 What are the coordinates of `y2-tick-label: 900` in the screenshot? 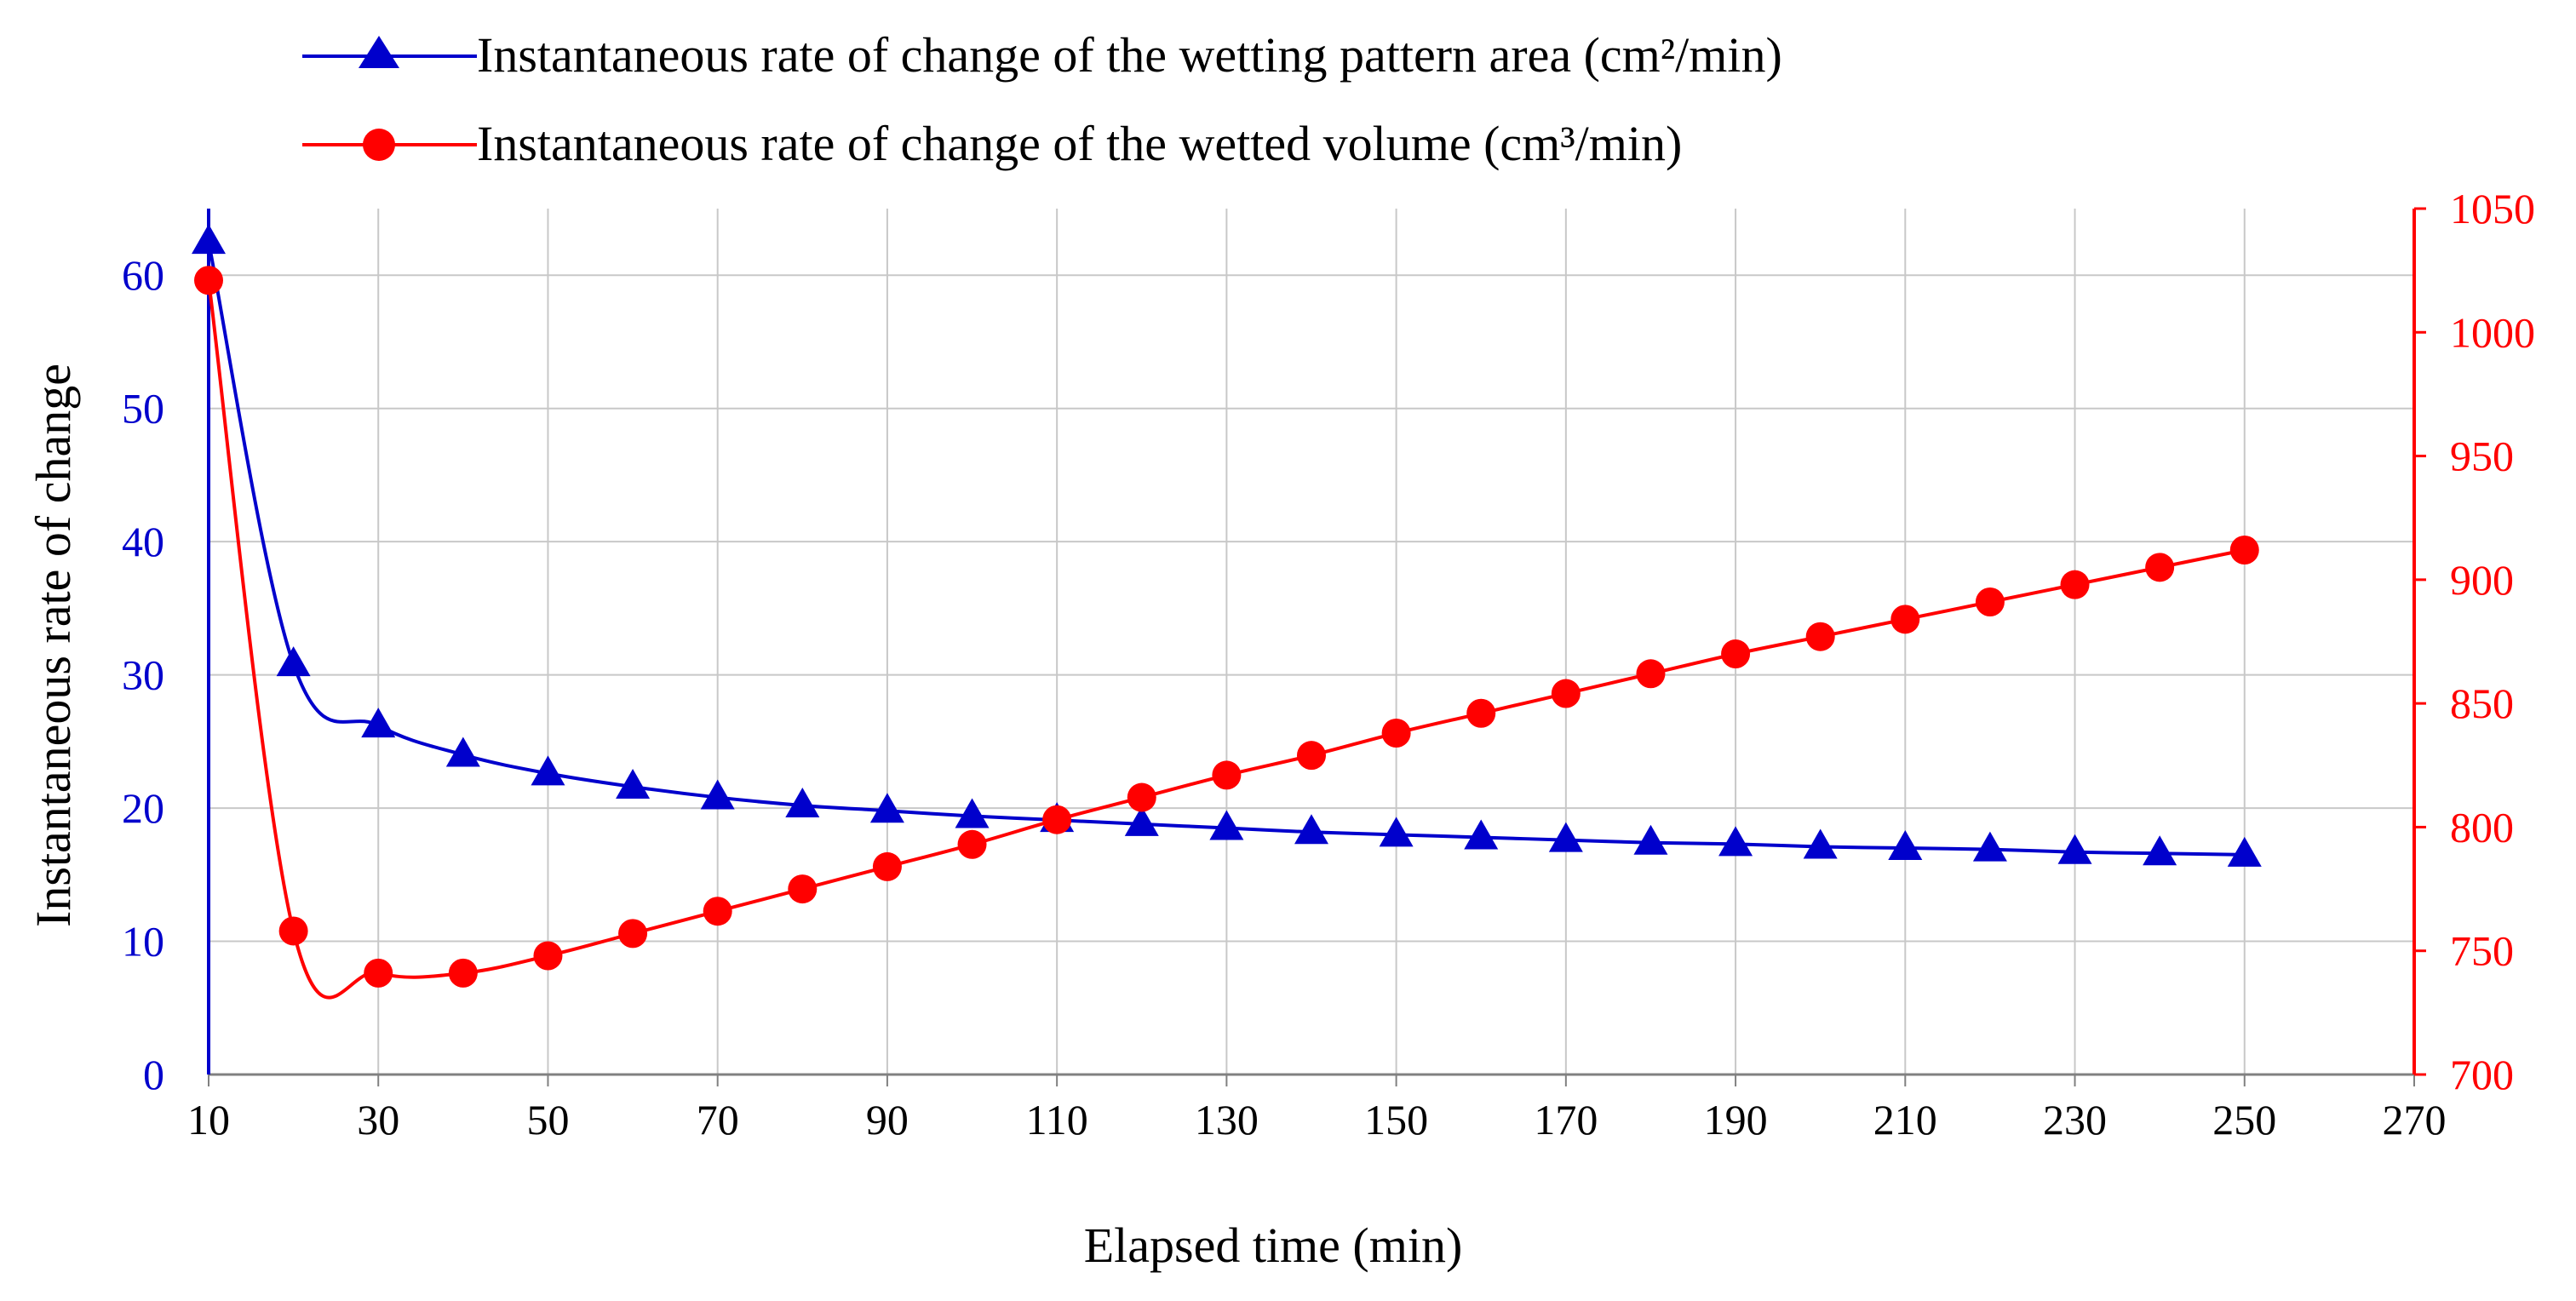 It's located at (2482, 580).